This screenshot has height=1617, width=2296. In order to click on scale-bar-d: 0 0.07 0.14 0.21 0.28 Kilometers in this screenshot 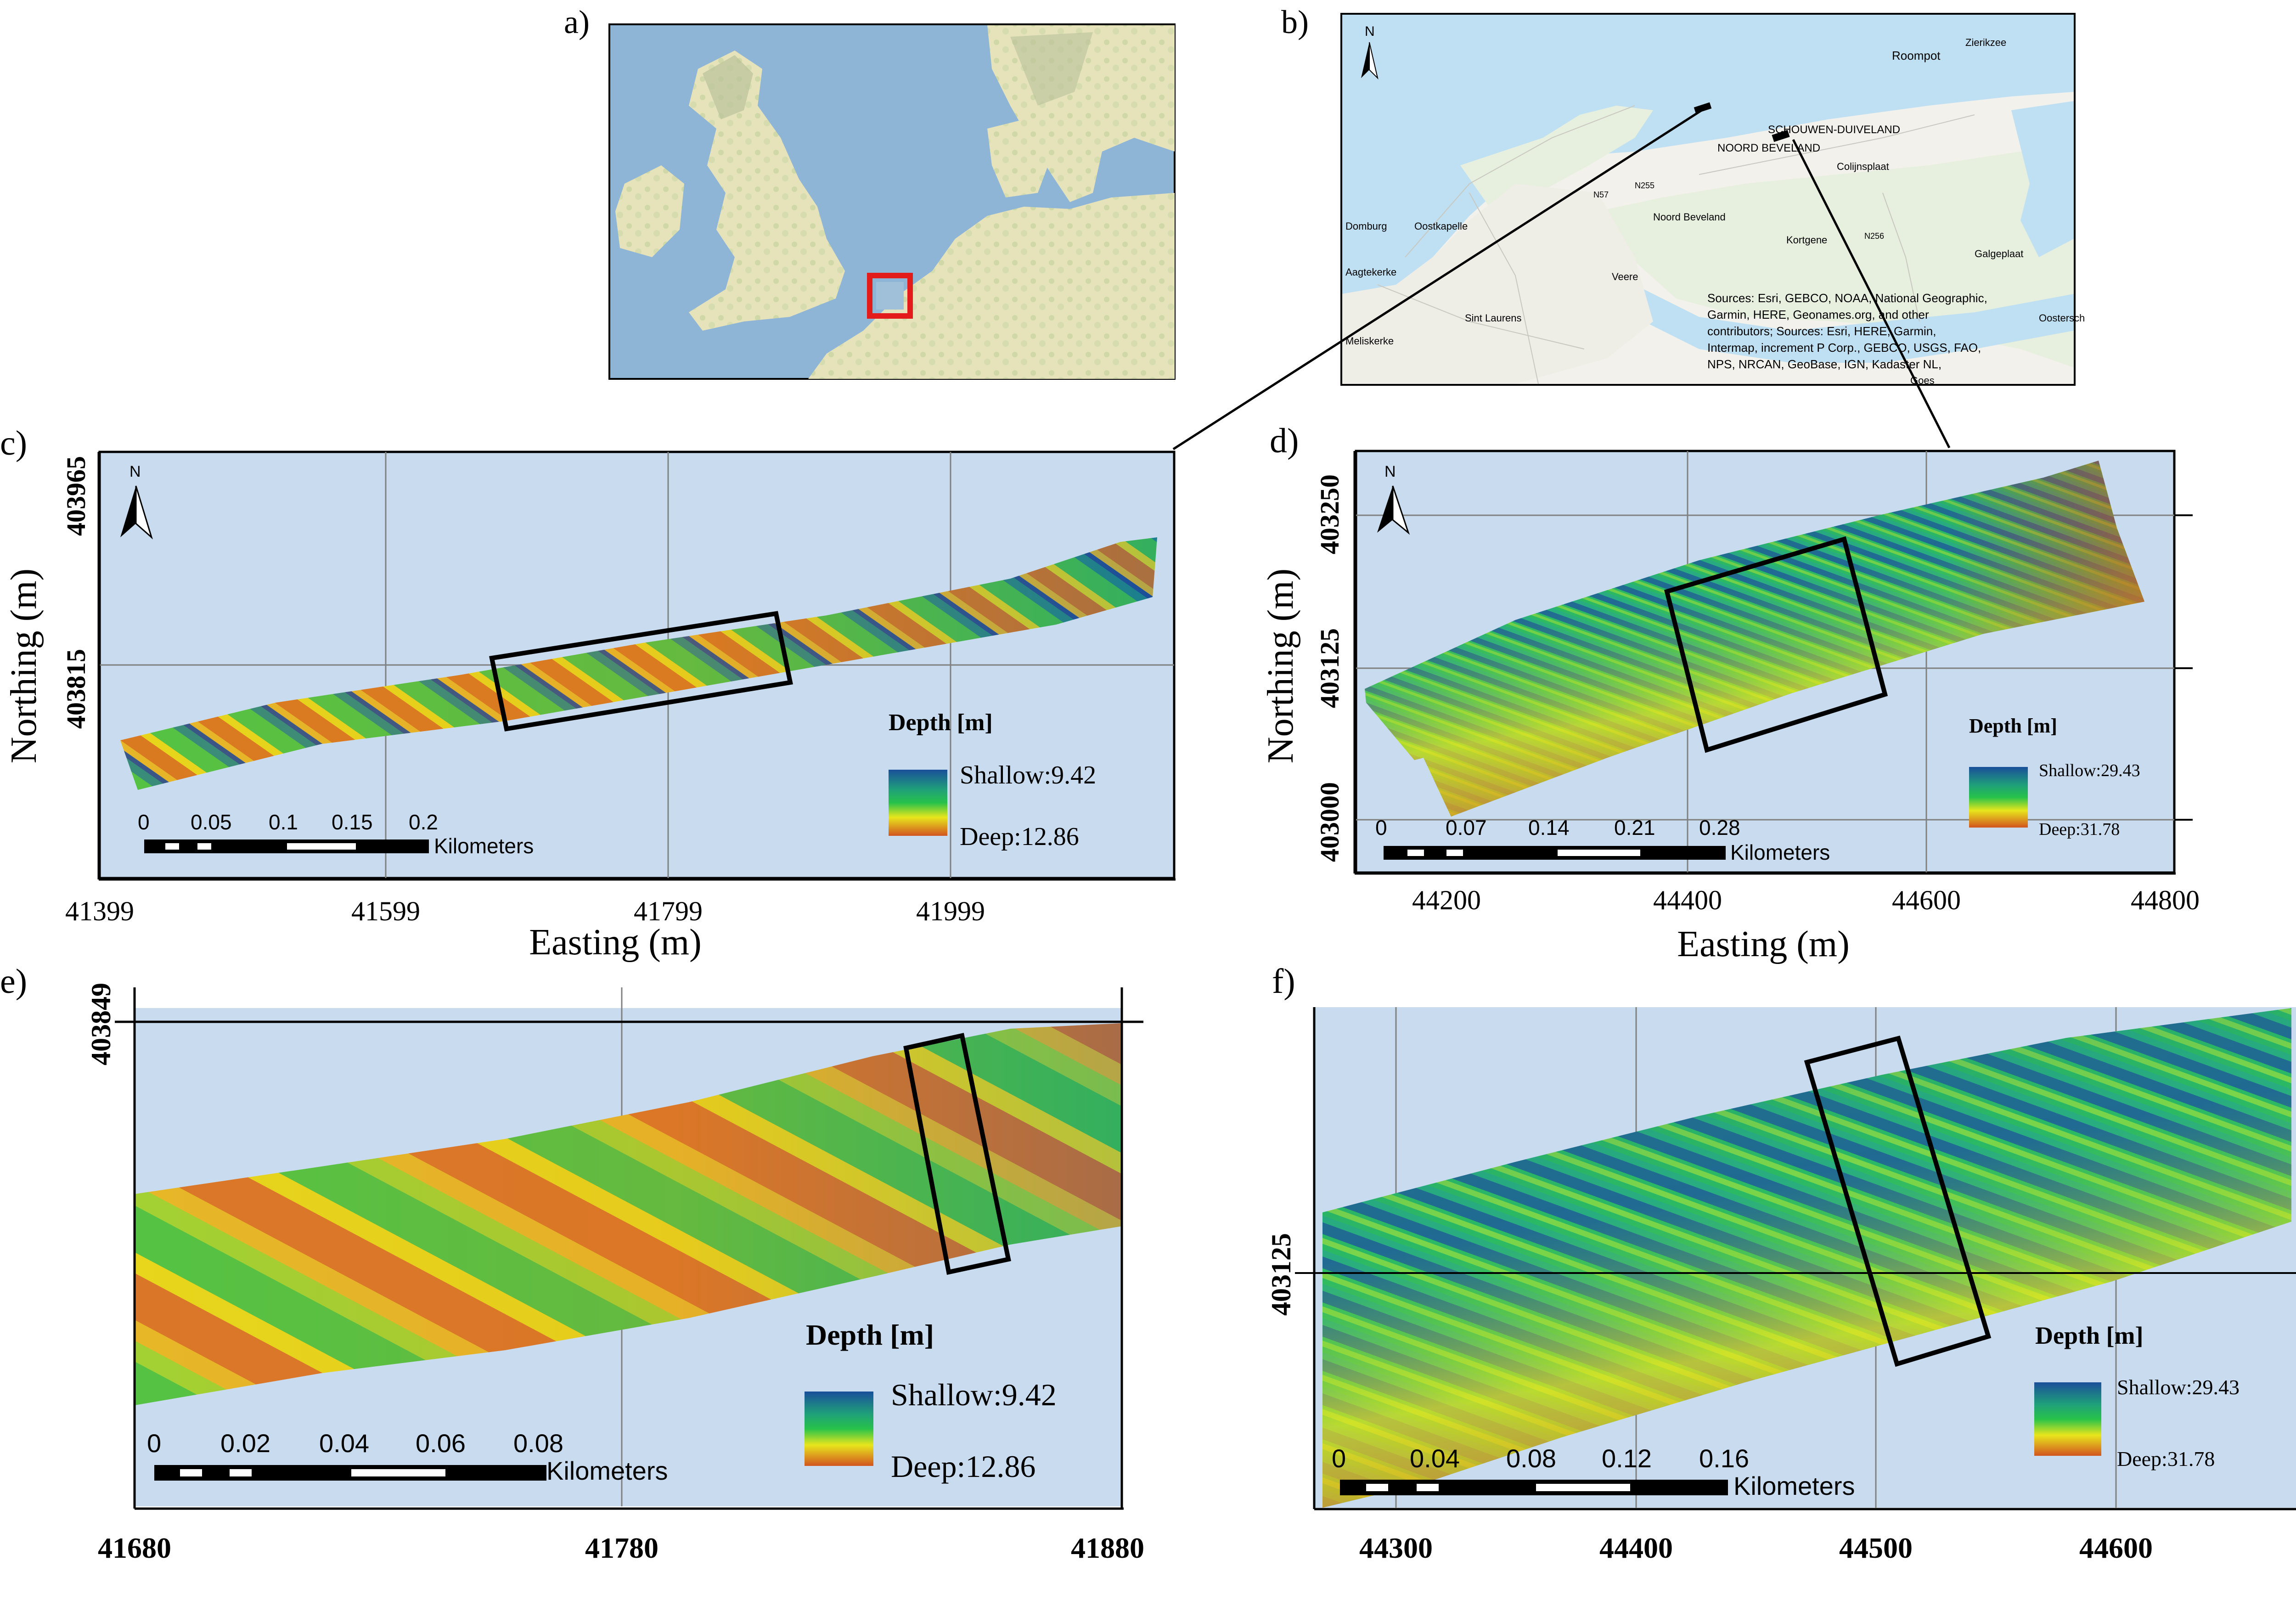, I will do `click(1602, 840)`.